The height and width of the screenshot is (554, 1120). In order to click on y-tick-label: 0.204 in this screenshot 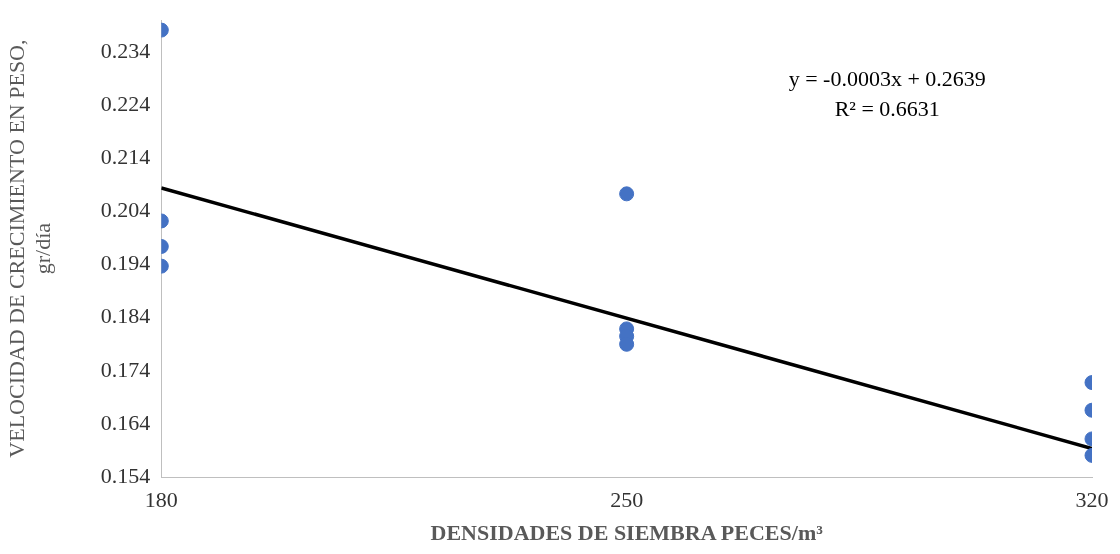, I will do `click(125, 210)`.